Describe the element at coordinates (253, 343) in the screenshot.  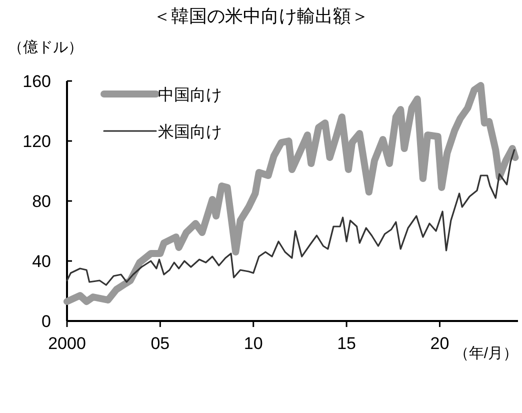
I see `x-tick-label: 10` at that location.